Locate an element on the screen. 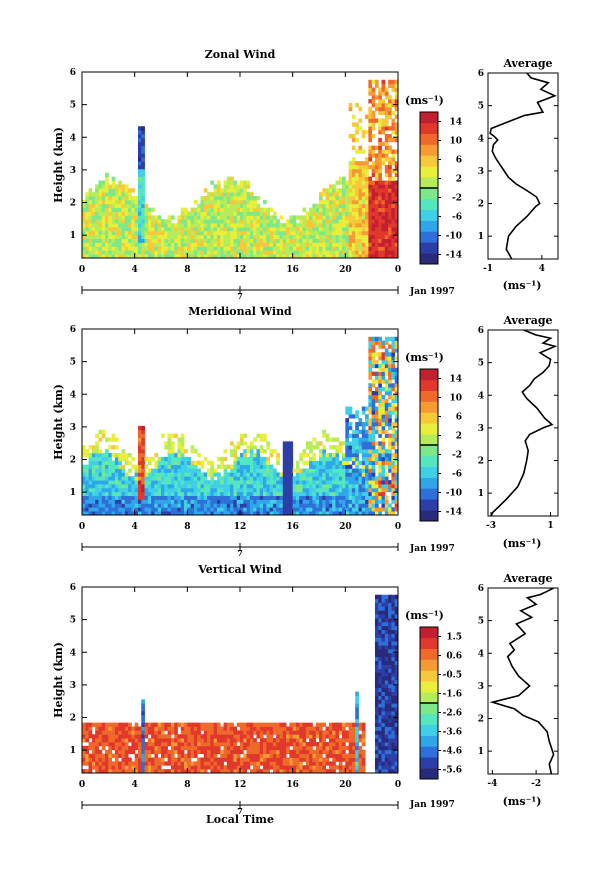 The image size is (610, 873). colorbar-tick-label: 2 is located at coordinates (459, 180).